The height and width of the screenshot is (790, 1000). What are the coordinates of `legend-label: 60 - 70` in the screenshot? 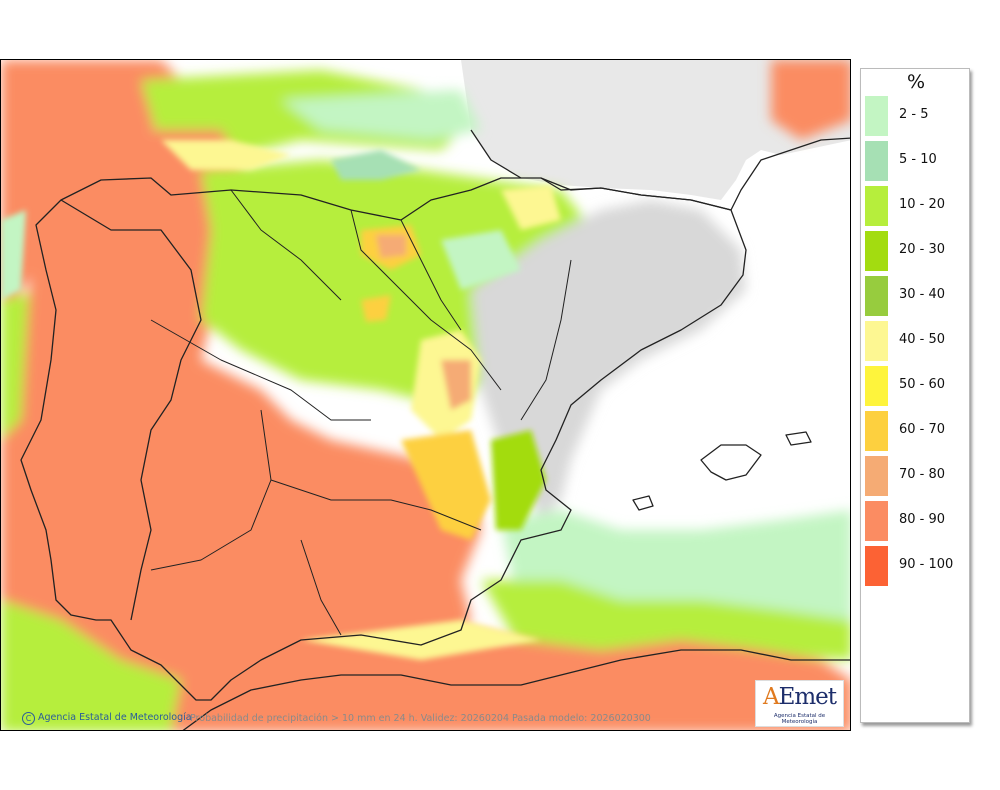 It's located at (922, 429).